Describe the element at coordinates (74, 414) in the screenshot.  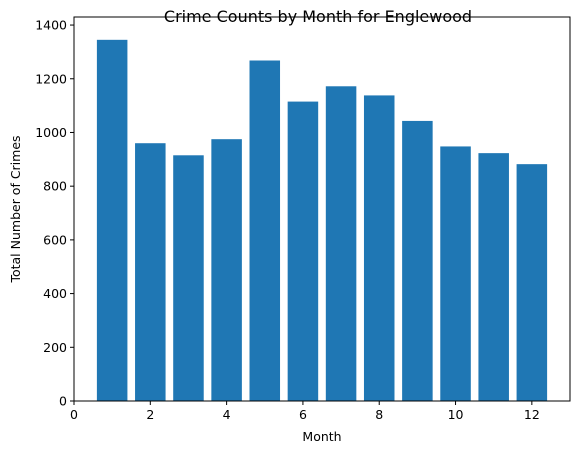
I see `x-tick-label: 0` at that location.